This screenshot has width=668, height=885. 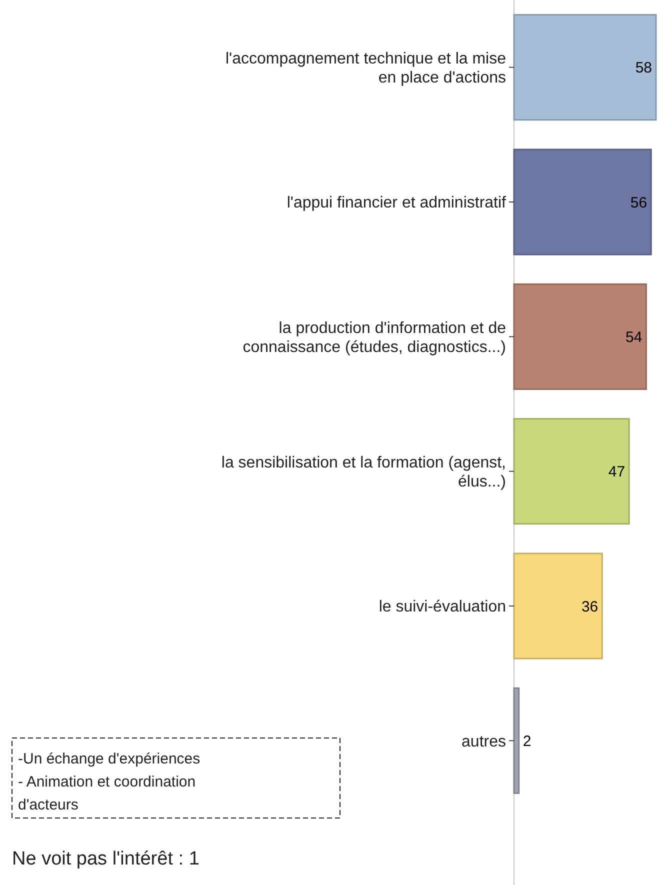 I want to click on y-tick-label: le suivi-évaluation, so click(x=442, y=607).